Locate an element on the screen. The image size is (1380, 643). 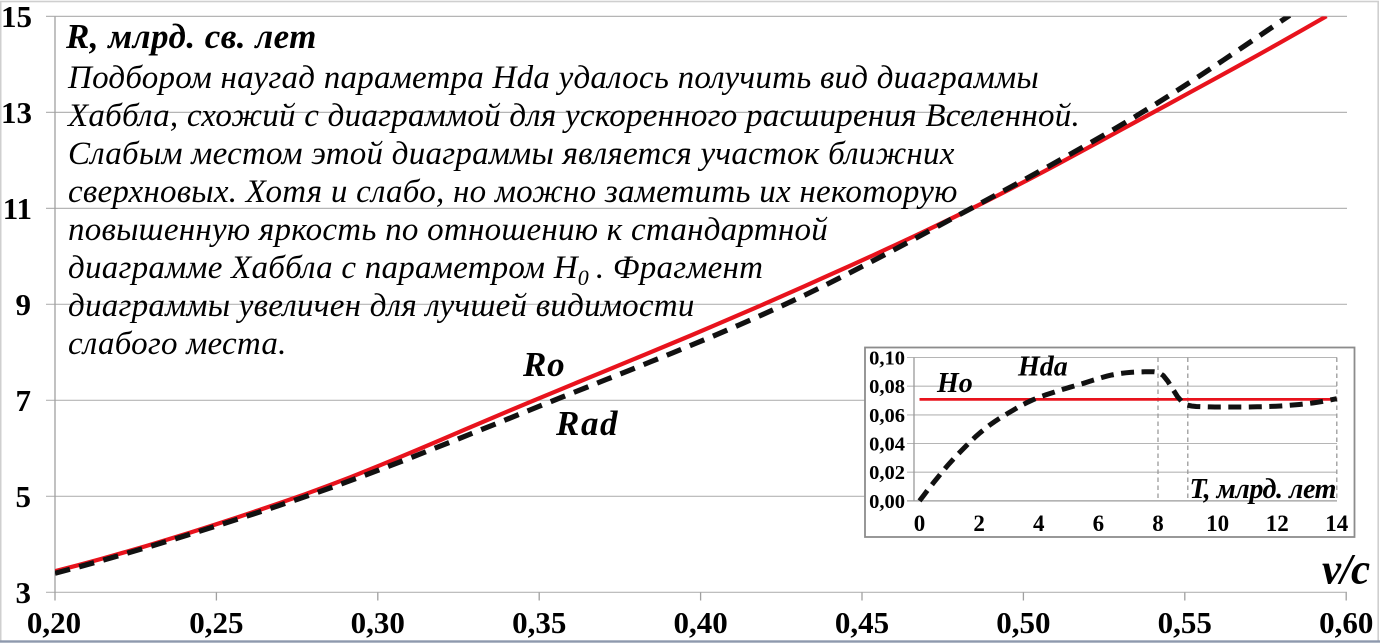
svg-text: 8 is located at coordinates (1158, 523).